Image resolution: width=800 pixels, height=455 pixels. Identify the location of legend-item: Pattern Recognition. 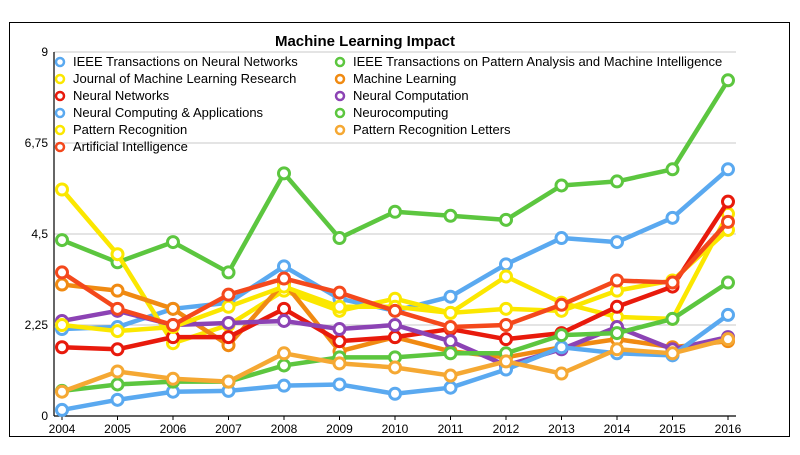
(120, 129).